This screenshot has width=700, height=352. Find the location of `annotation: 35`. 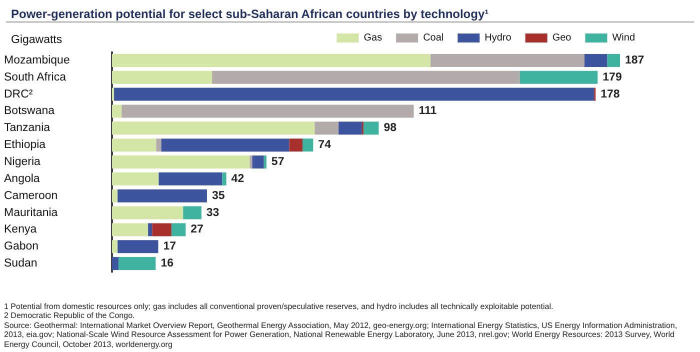

annotation: 35 is located at coordinates (219, 196).